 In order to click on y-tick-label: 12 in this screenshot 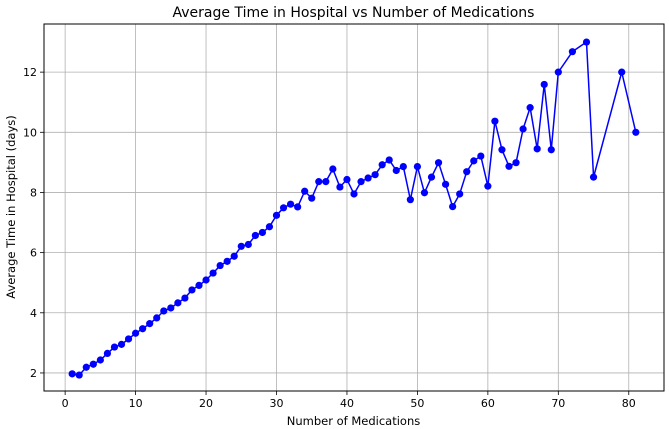, I will do `click(30, 72)`.